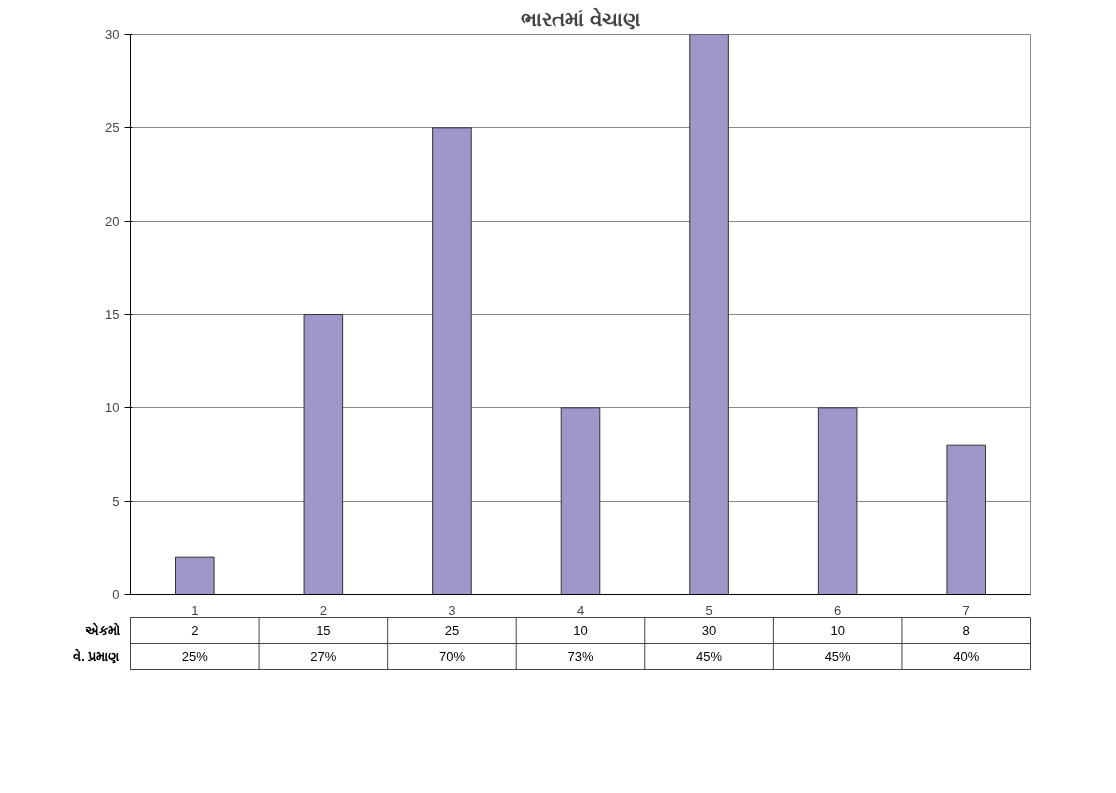 This screenshot has height=793, width=1116. What do you see at coordinates (116, 501) in the screenshot?
I see `y-tick-label: 5` at bounding box center [116, 501].